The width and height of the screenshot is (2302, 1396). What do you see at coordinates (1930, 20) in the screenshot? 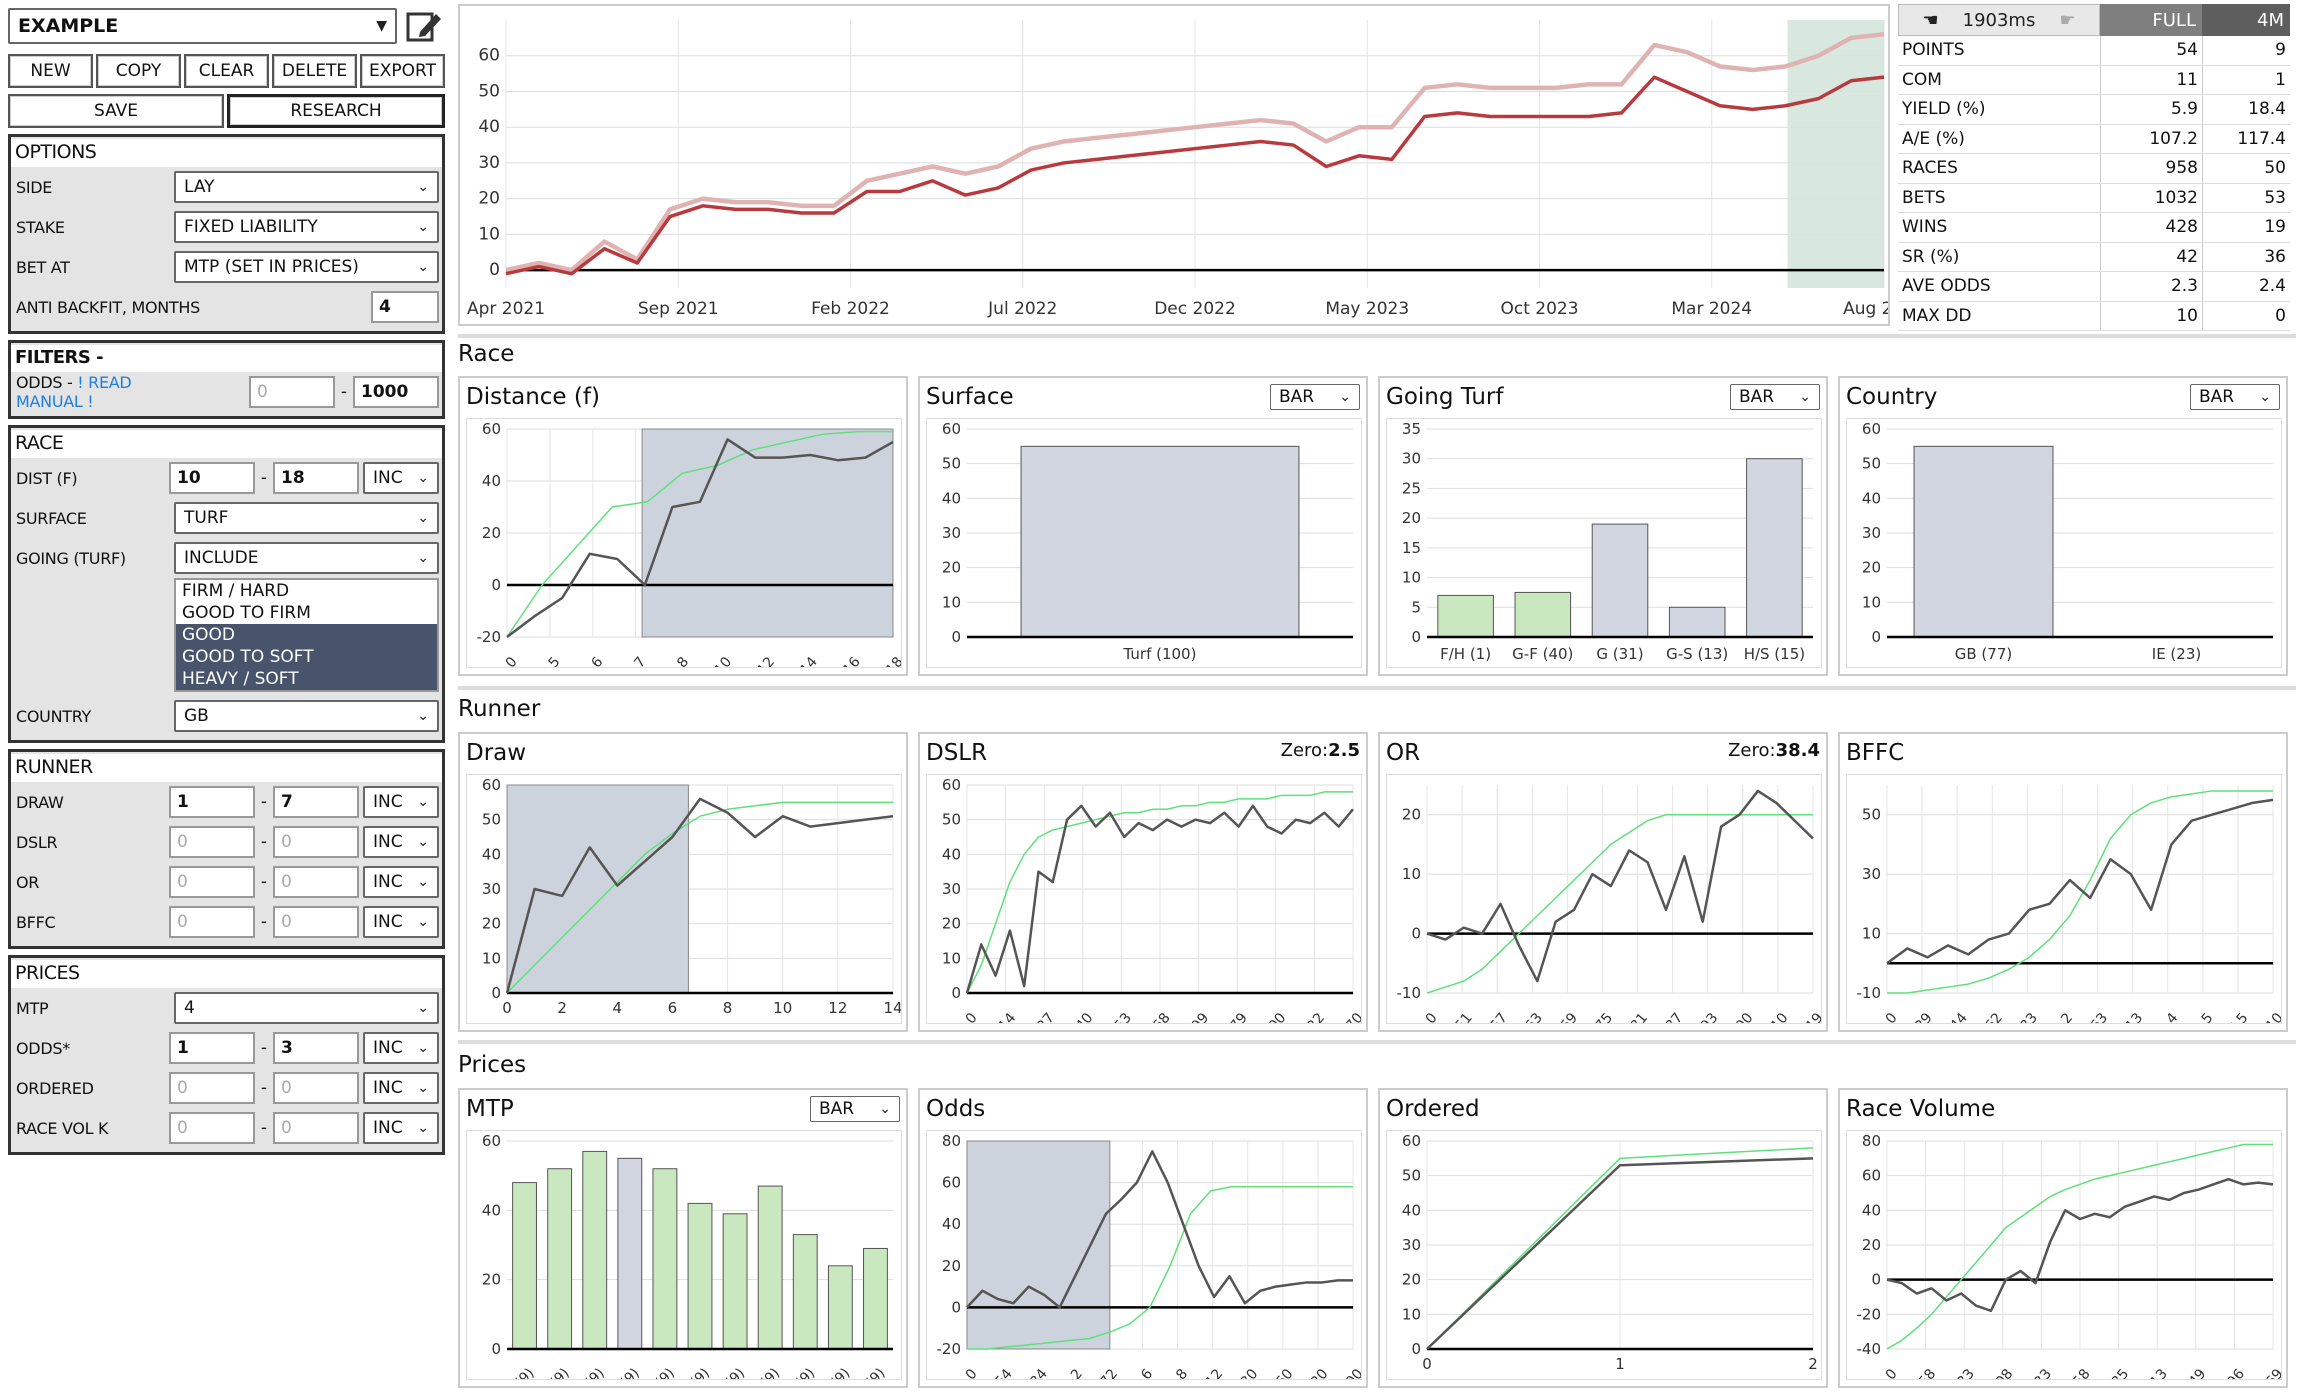
I see `pointer-icon: ☚` at bounding box center [1930, 20].